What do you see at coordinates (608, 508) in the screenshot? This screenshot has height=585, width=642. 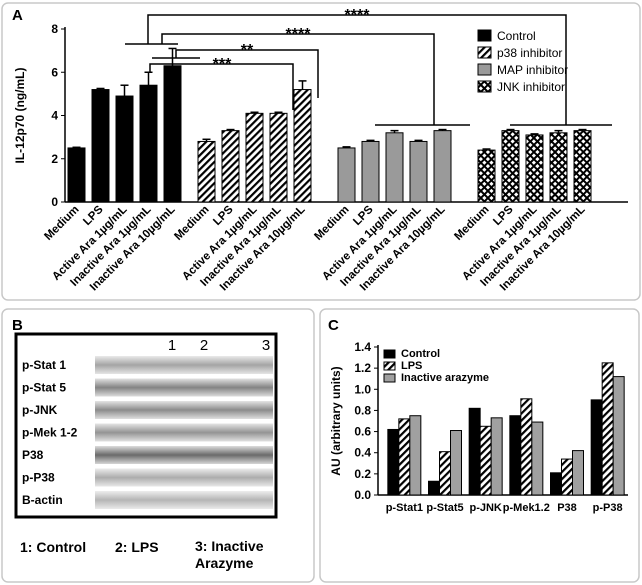 I see `x-tick-label: p-P38` at bounding box center [608, 508].